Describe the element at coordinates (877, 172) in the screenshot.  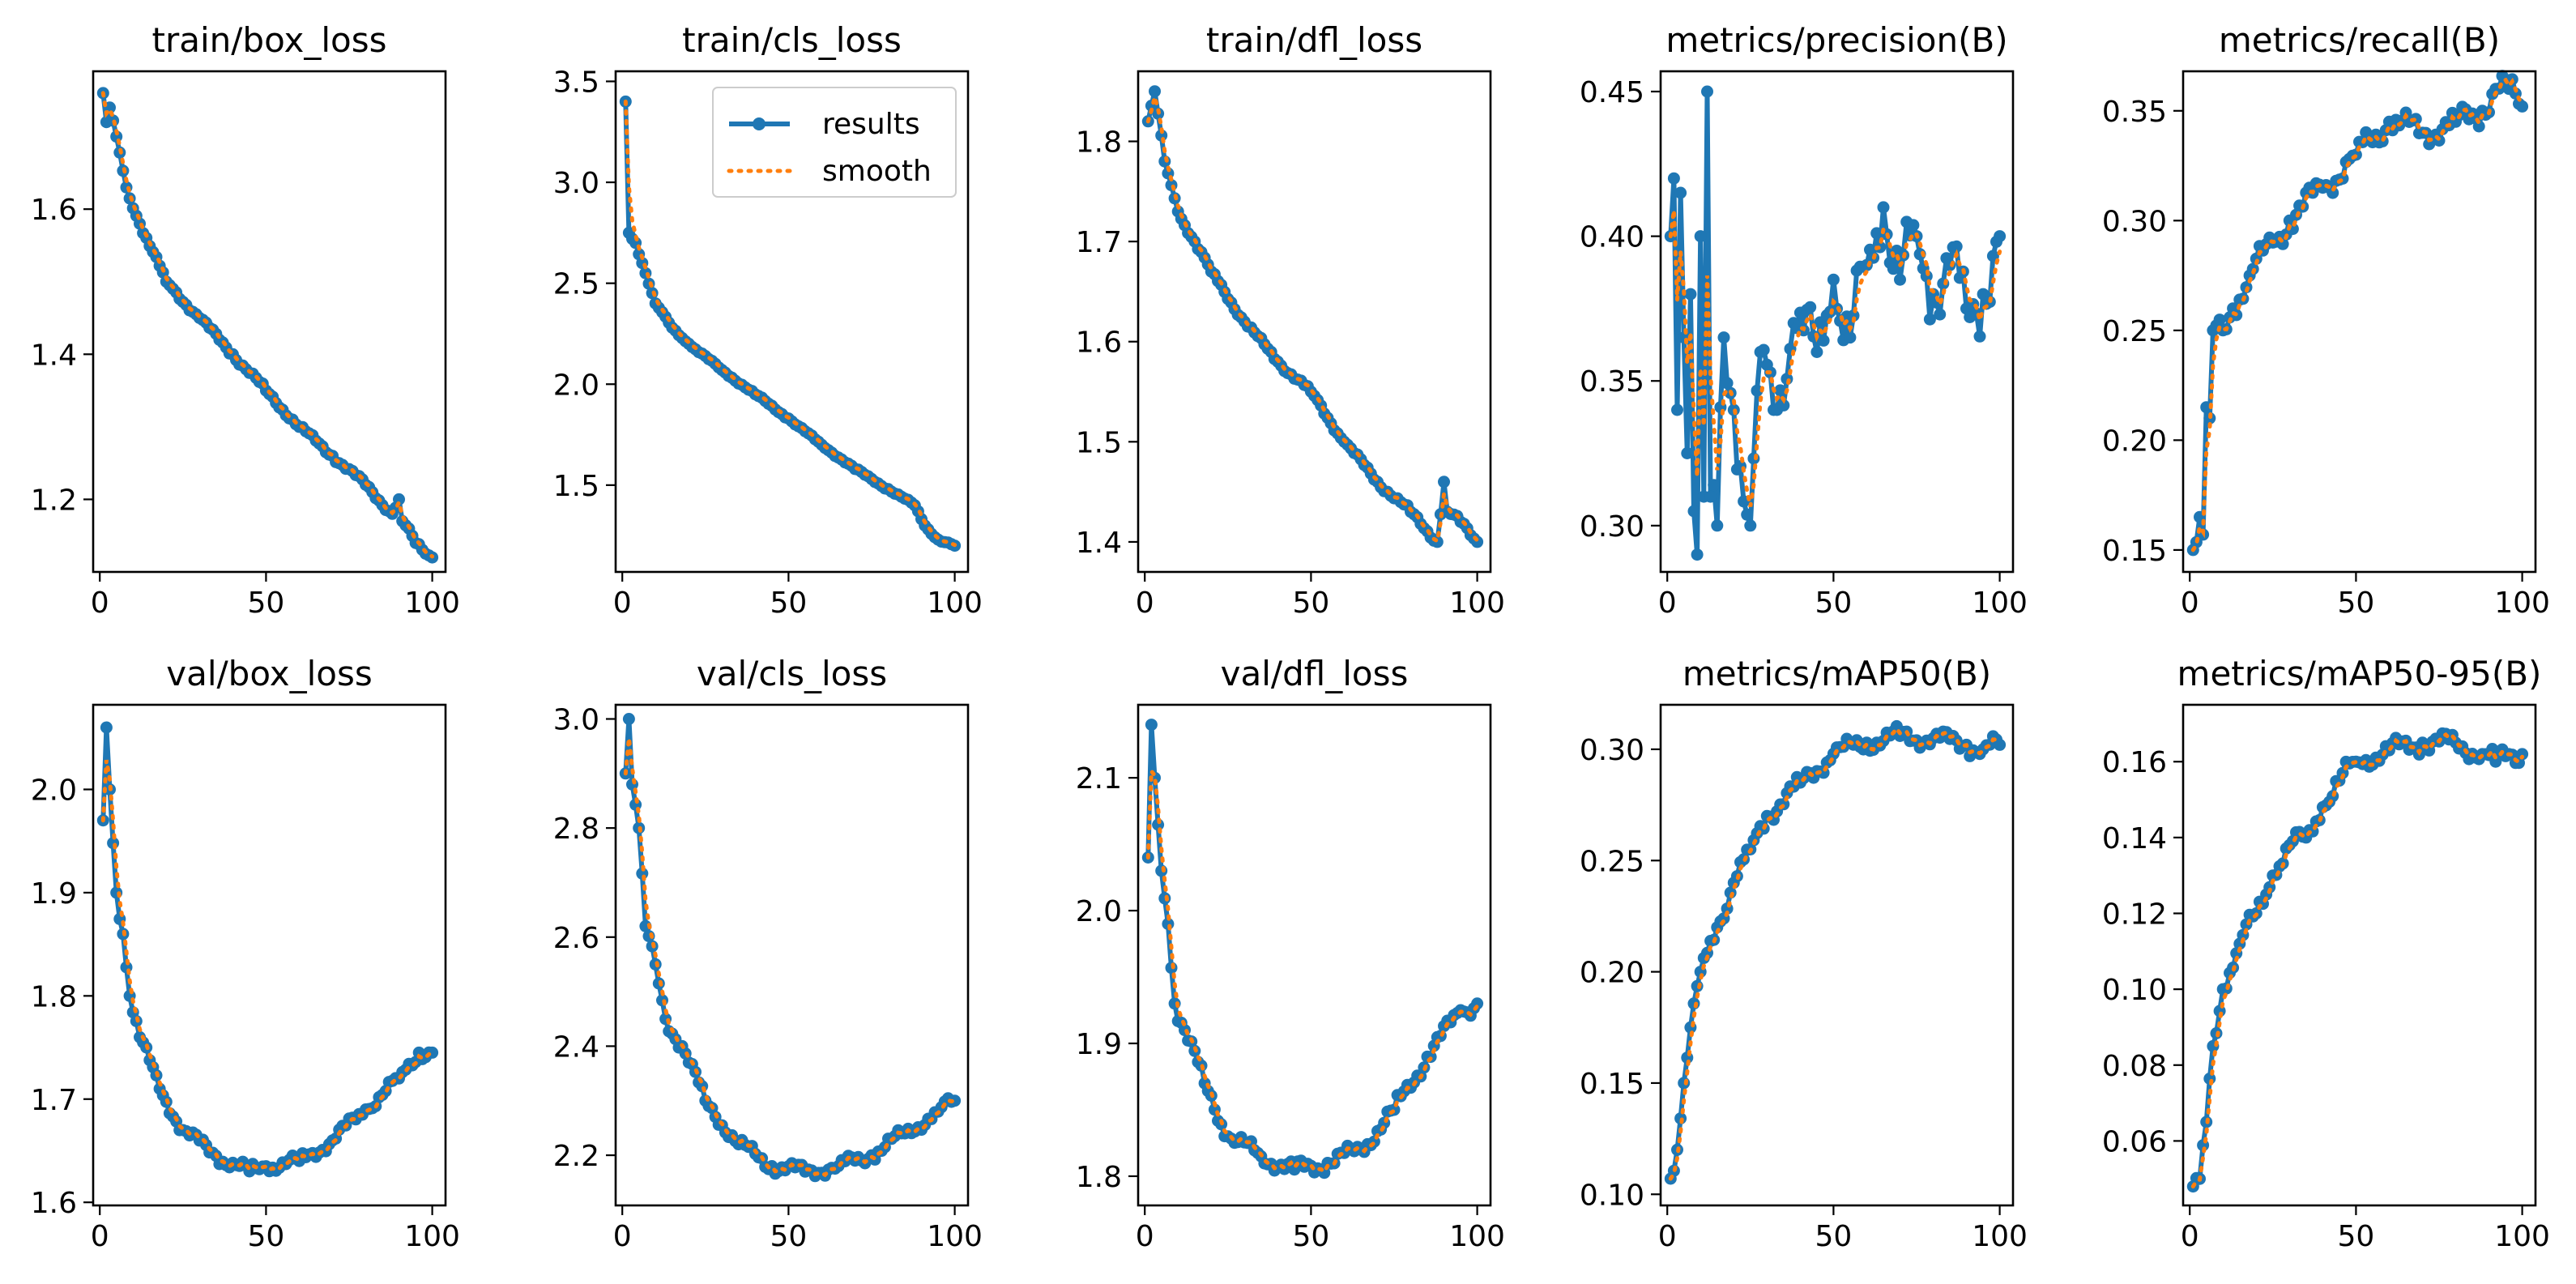
I see `legend-smooth-label: smooth` at that location.